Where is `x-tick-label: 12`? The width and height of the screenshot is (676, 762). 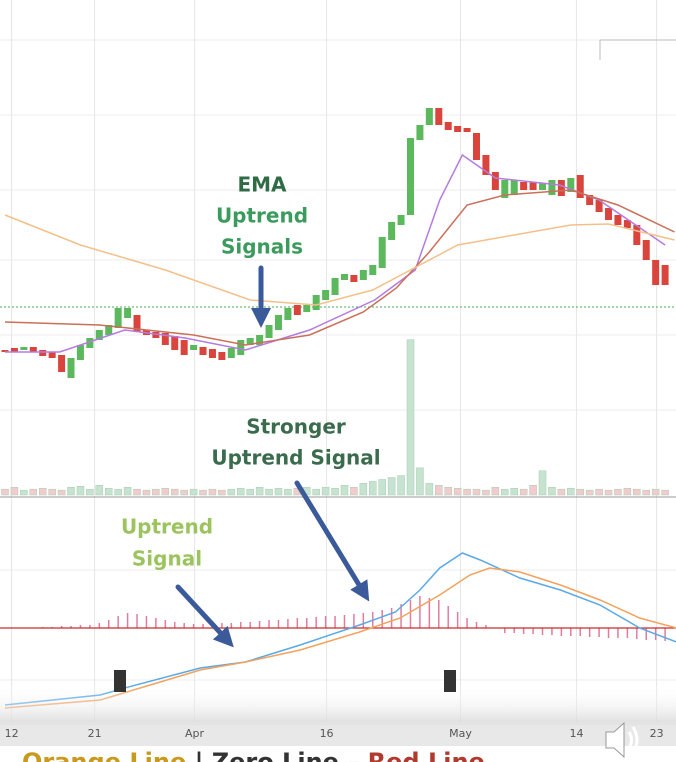
x-tick-label: 12 is located at coordinates (12, 733).